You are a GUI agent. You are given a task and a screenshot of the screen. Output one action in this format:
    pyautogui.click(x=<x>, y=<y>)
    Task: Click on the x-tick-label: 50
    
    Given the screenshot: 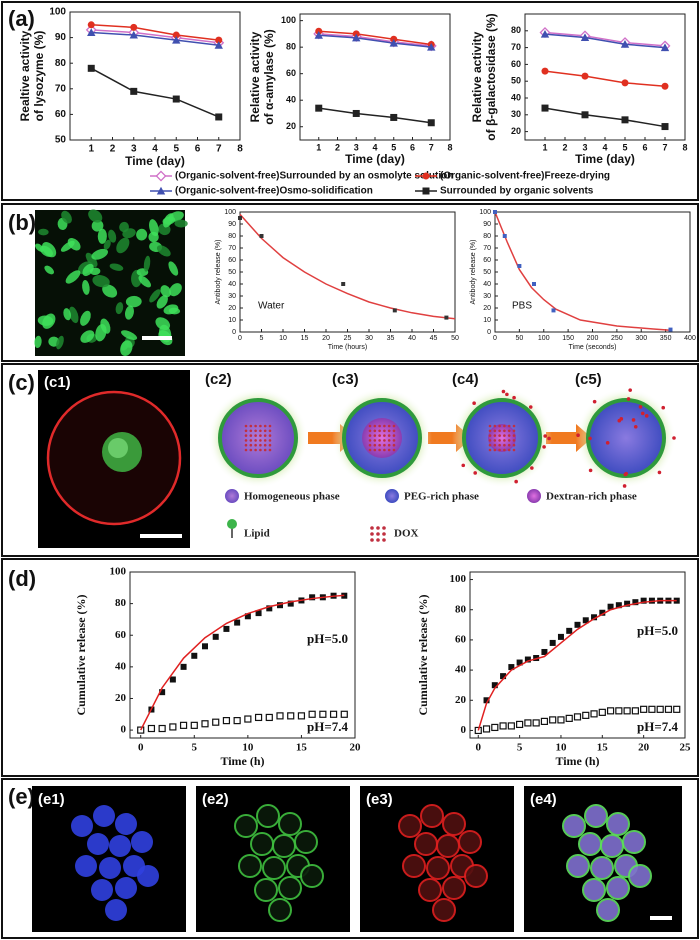 What is the action you would take?
    pyautogui.click(x=519, y=338)
    